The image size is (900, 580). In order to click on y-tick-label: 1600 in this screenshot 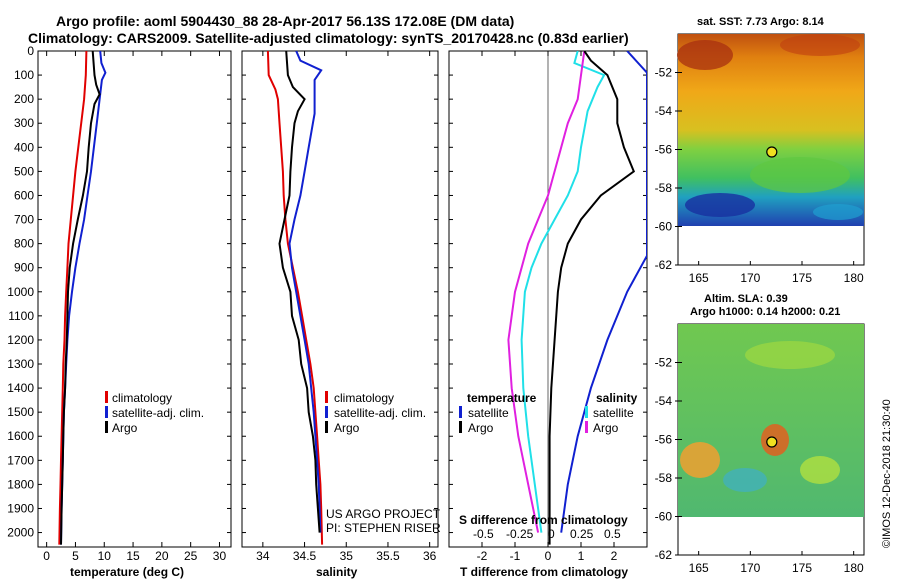, I will do `click(20, 436)`.